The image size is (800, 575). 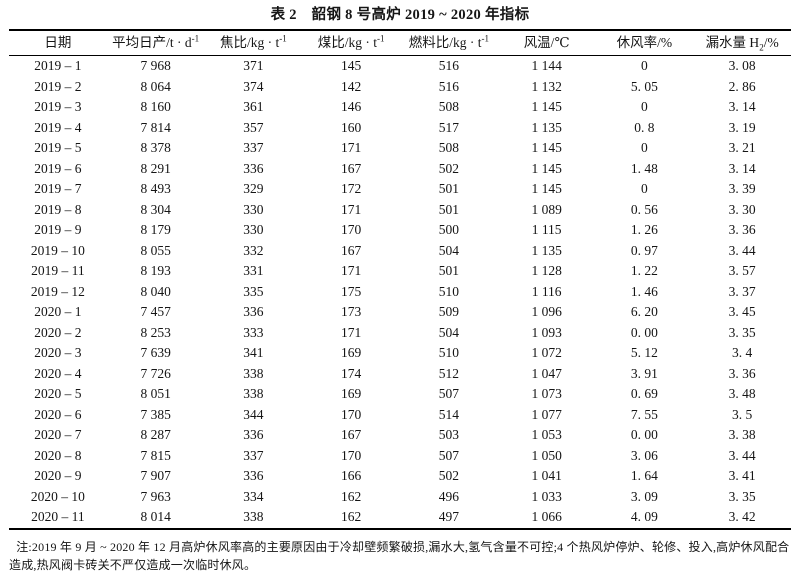 What do you see at coordinates (58, 455) in the screenshot?
I see `table-cell: 2020 – 8` at bounding box center [58, 455].